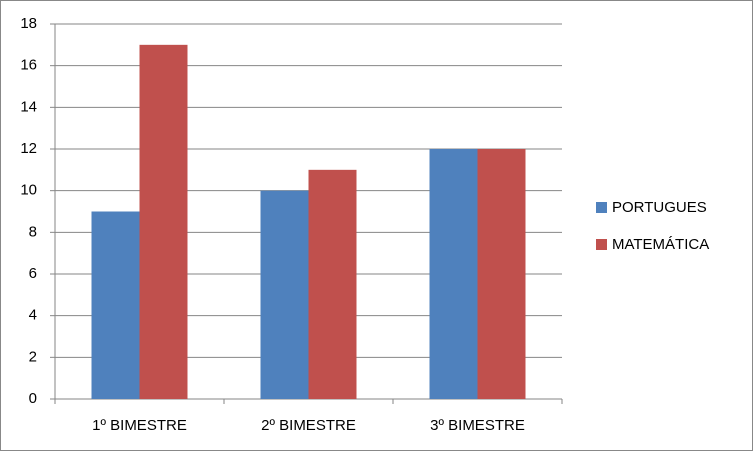  Describe the element at coordinates (659, 207) in the screenshot. I see `legend-label: PORTUGUES` at that location.